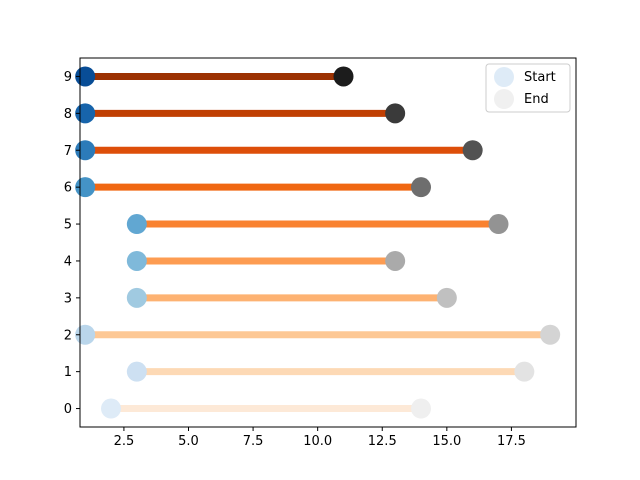 The image size is (640, 480). What do you see at coordinates (540, 77) in the screenshot?
I see `legend-start-label: Start` at bounding box center [540, 77].